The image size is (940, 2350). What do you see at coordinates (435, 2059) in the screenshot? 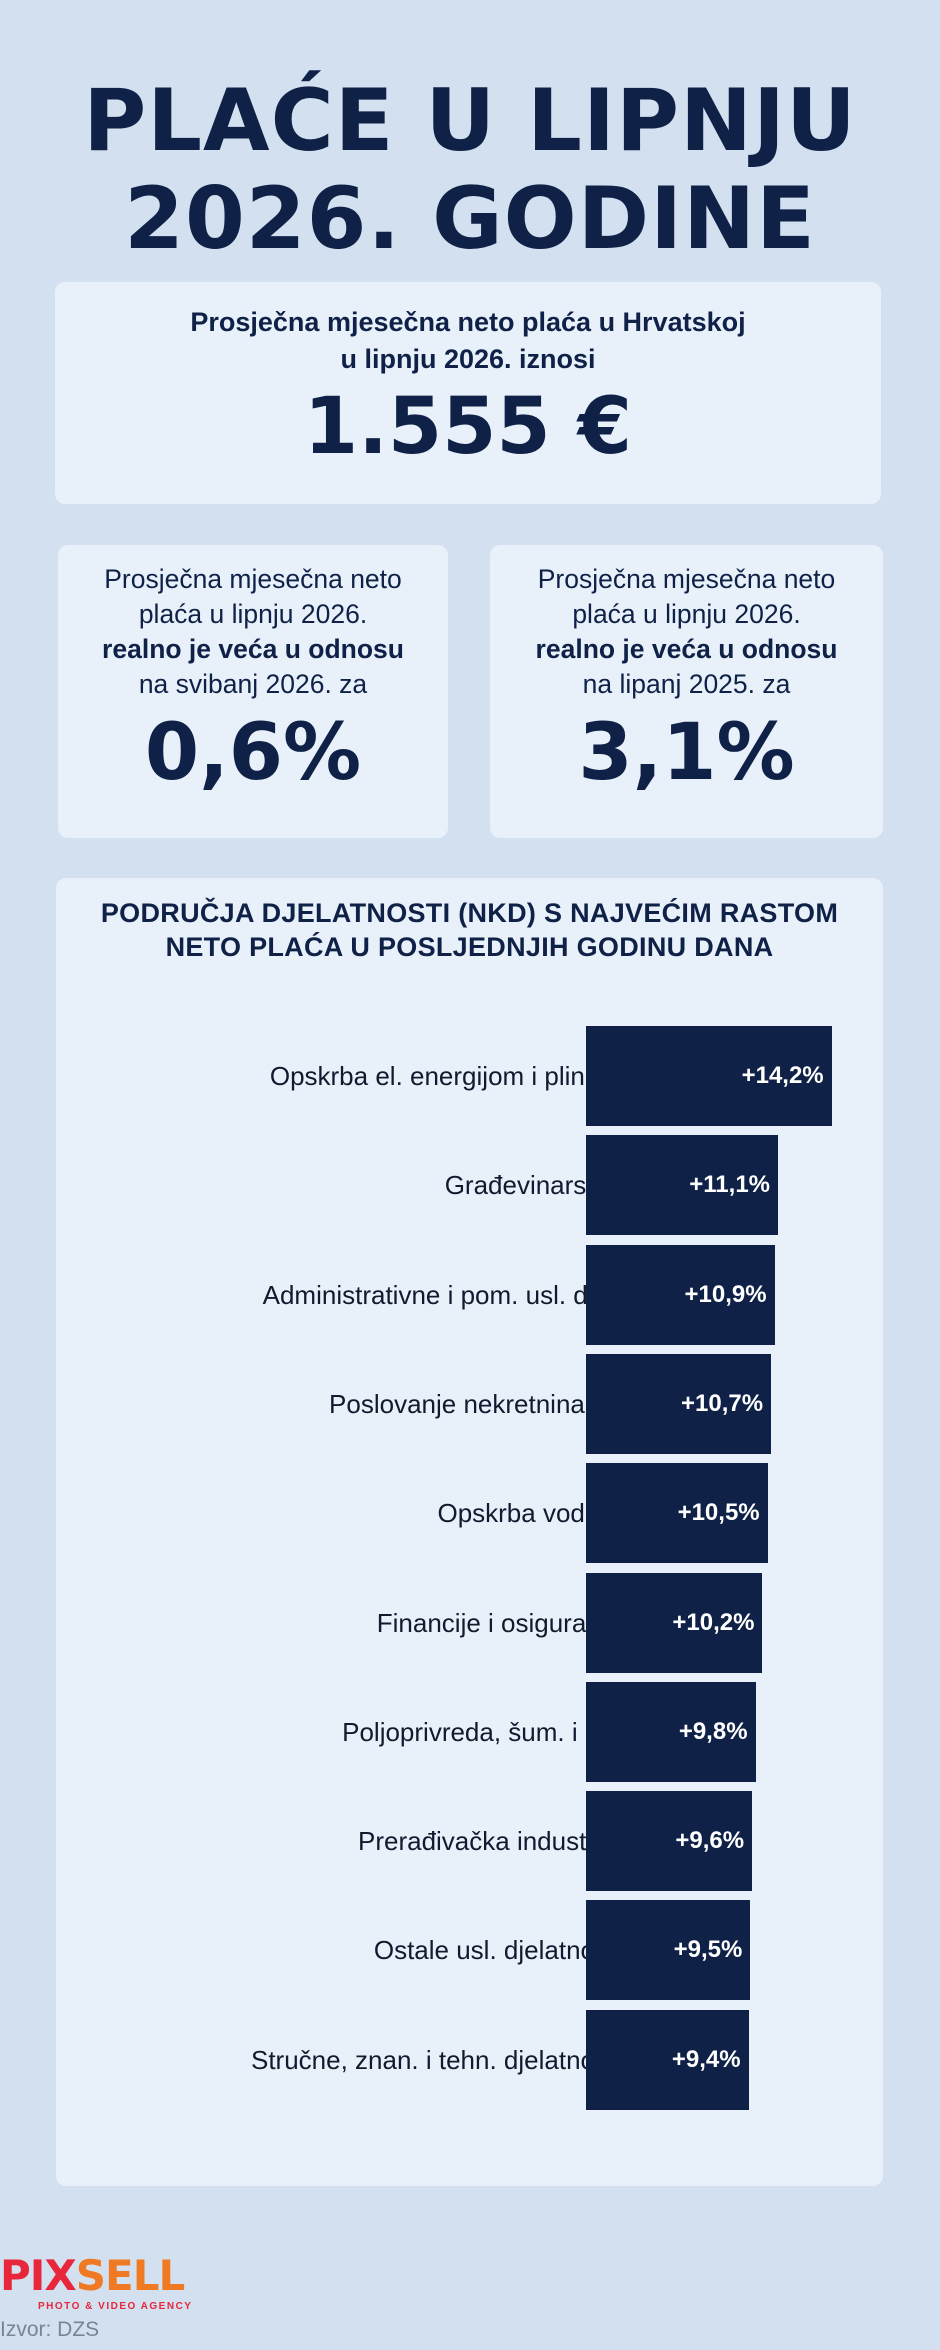
I see `category-label: Stručne, znan. i tehn. djelatnosti` at bounding box center [435, 2059].